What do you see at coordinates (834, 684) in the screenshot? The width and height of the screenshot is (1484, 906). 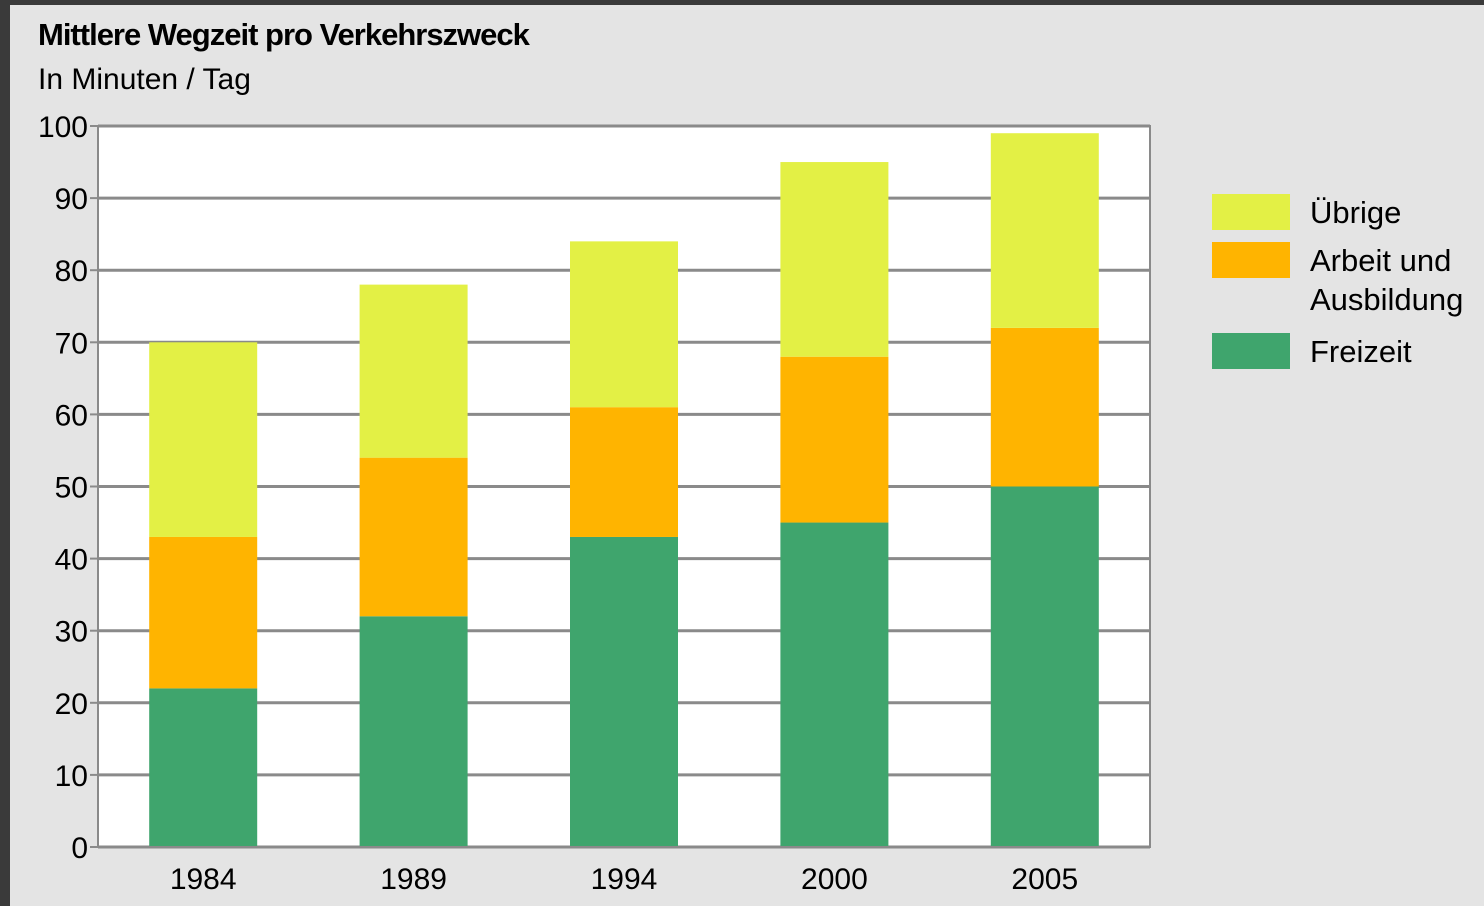 I see `bar-2000-freizeit` at bounding box center [834, 684].